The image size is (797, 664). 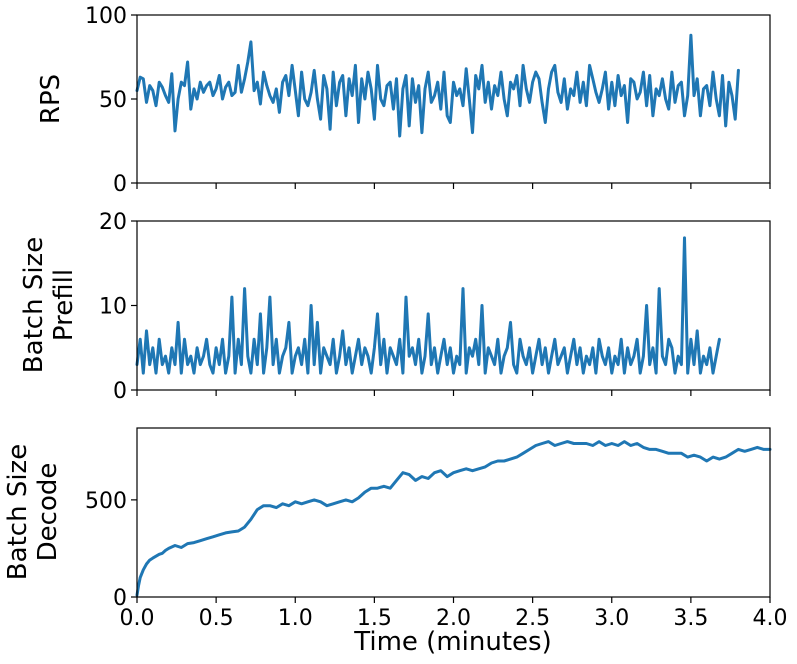 What do you see at coordinates (216, 618) in the screenshot?
I see `x-tick-label: 0.5` at bounding box center [216, 618].